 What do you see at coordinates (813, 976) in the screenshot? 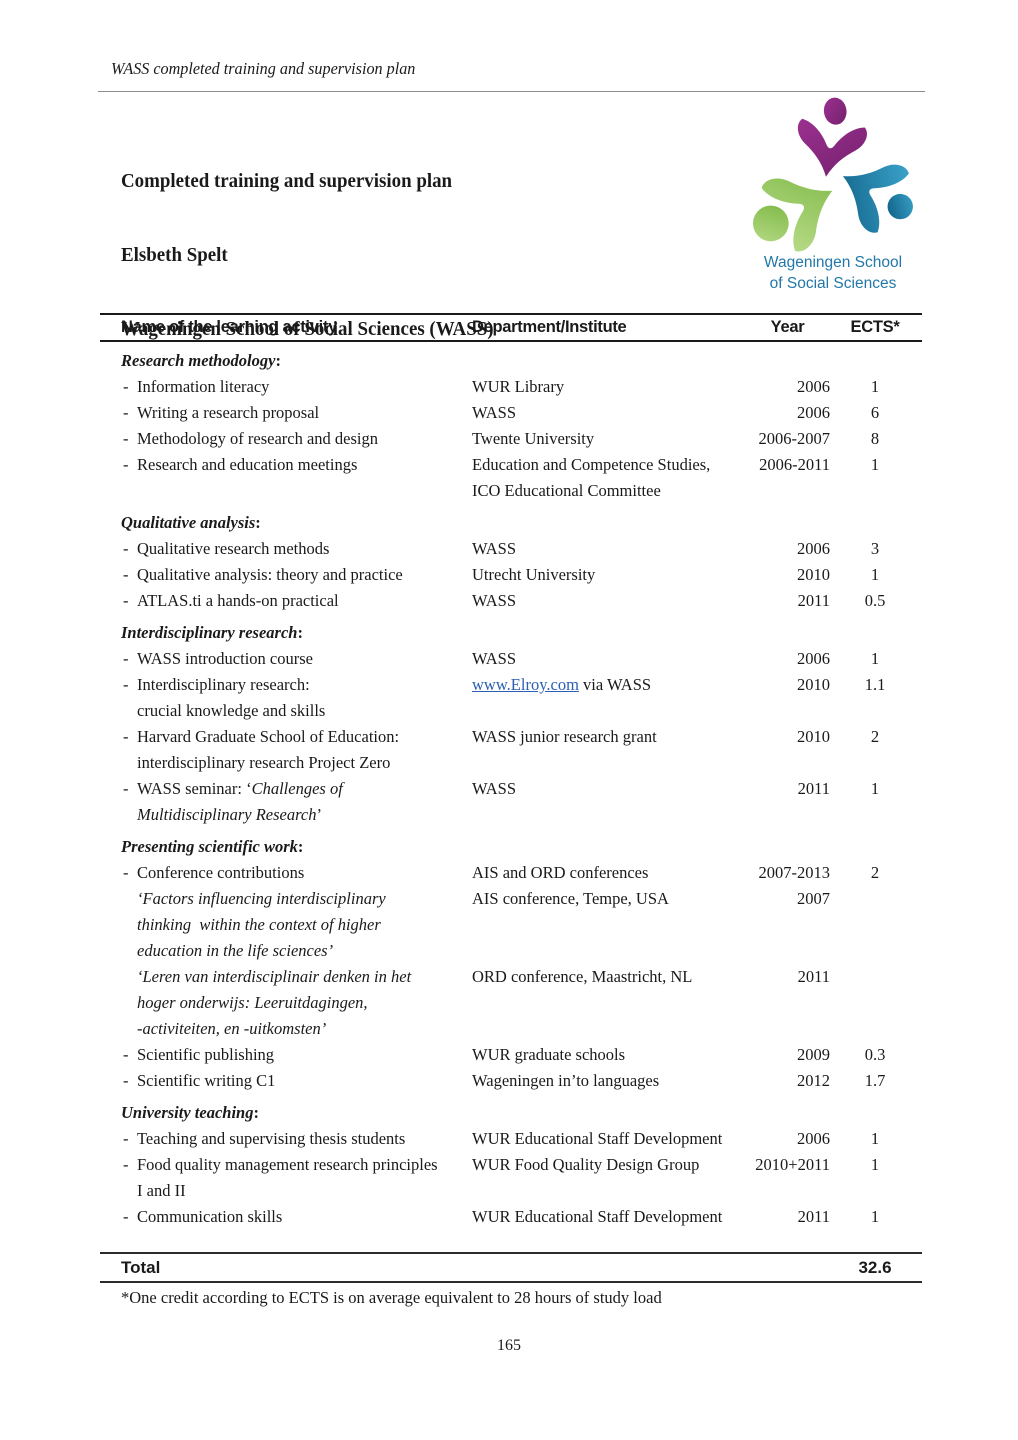
I see `year-cell: 2011` at bounding box center [813, 976].